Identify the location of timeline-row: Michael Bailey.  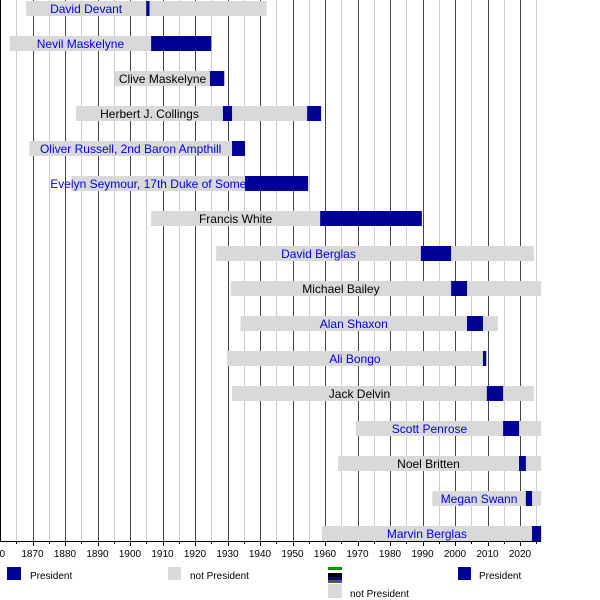
(386, 288).